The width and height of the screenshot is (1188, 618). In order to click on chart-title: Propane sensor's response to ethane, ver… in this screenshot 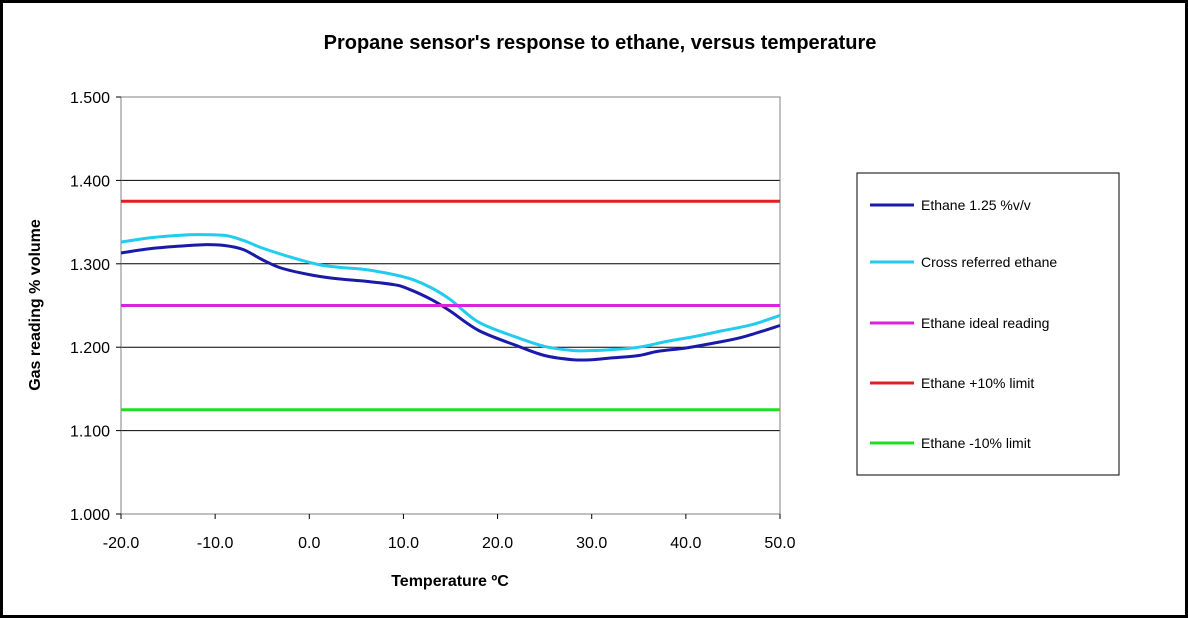, I will do `click(600, 43)`.